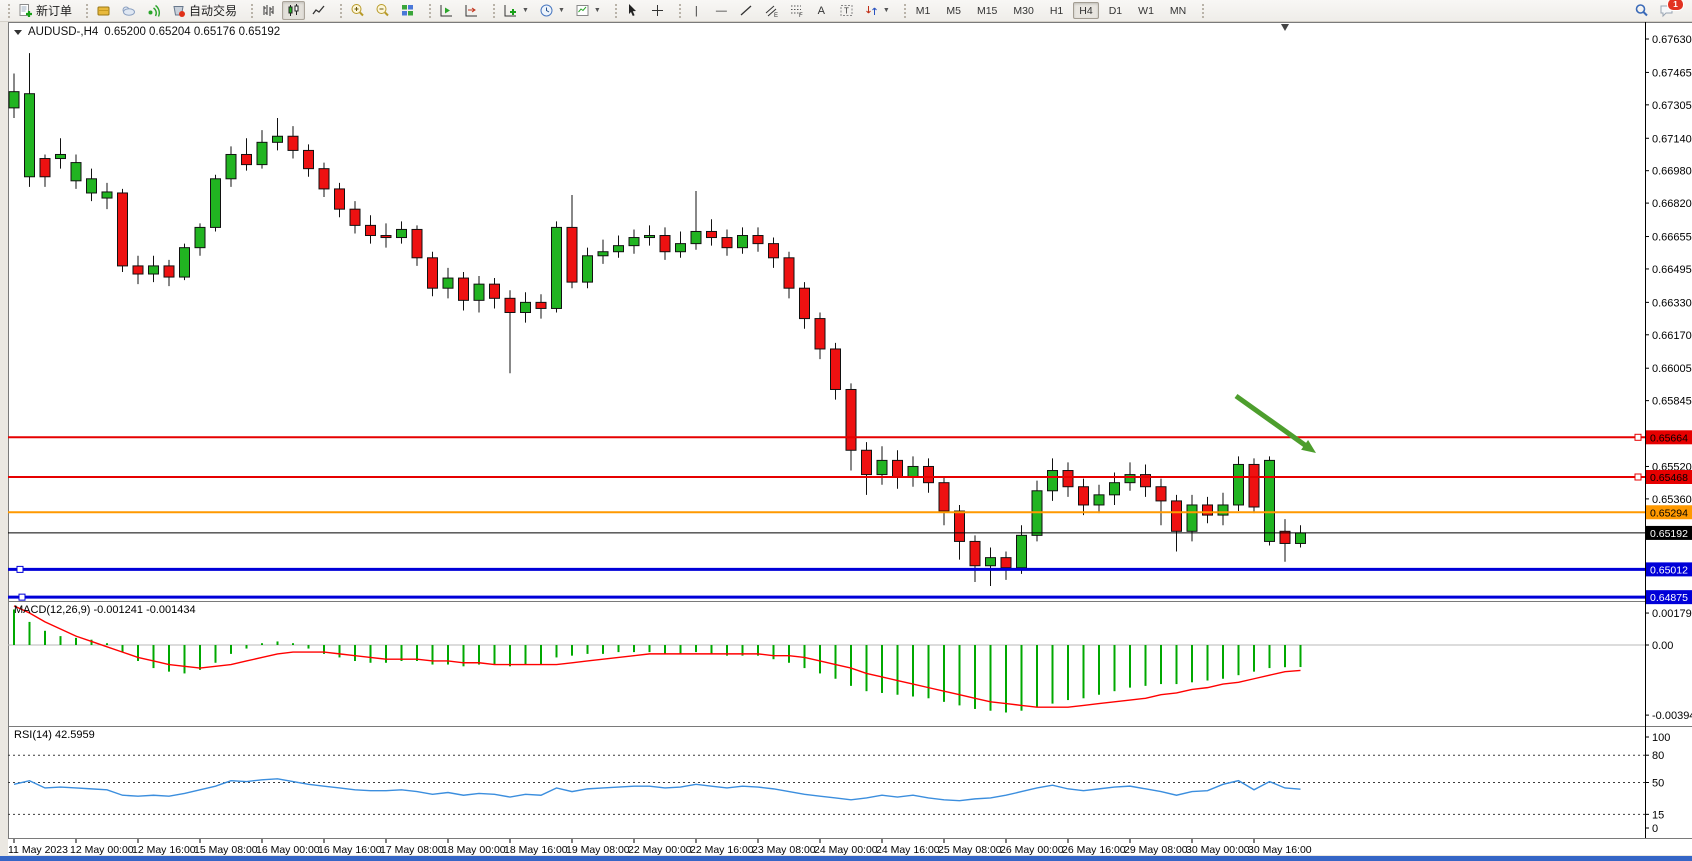 Image resolution: width=1692 pixels, height=861 pixels. What do you see at coordinates (1272, 421) in the screenshot?
I see `trend-arrow-annotation` at bounding box center [1272, 421].